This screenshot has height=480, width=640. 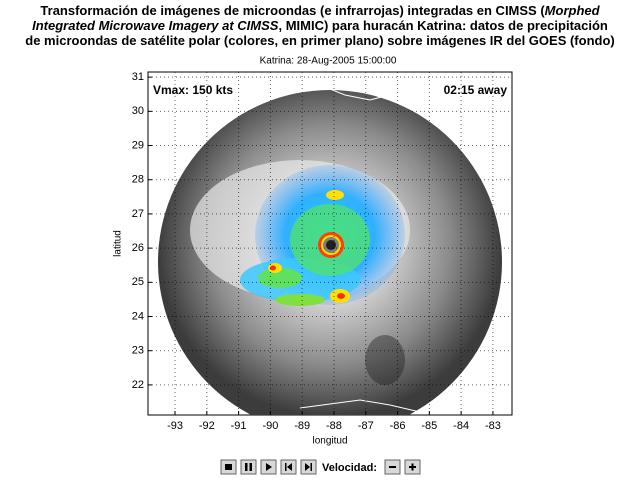 I want to click on y-tick-label: 24, so click(x=138, y=316).